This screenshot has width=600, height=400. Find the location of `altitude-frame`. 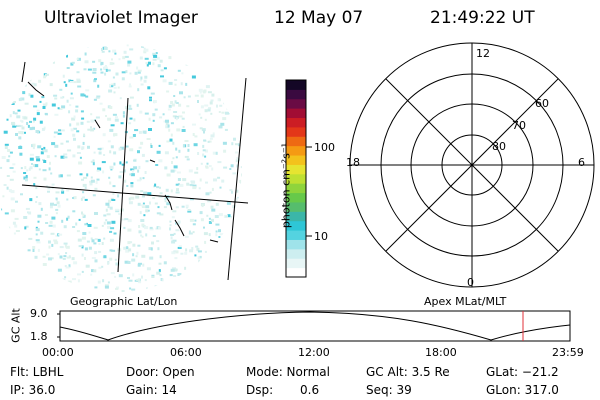

altitude-frame is located at coordinates (315, 326).